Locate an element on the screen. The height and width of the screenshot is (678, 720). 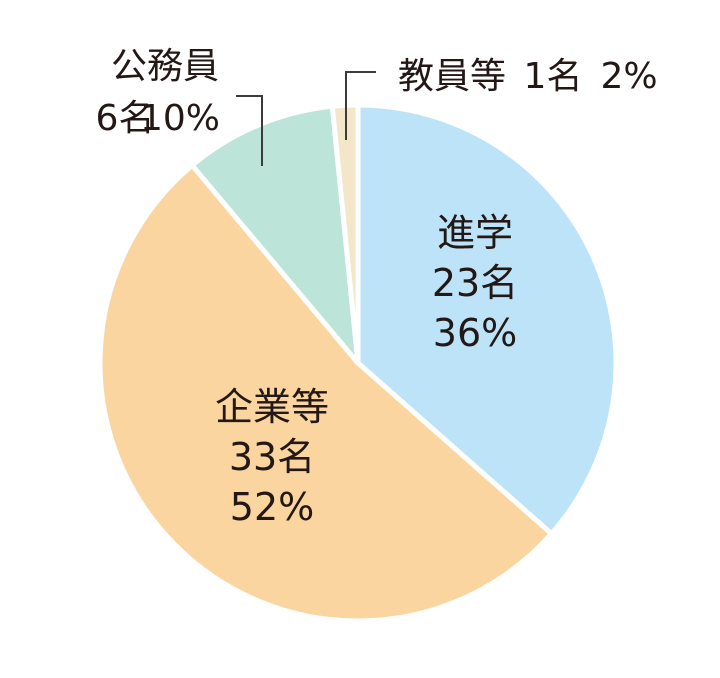
label-kigyo-percent: 52% is located at coordinates (272, 507).